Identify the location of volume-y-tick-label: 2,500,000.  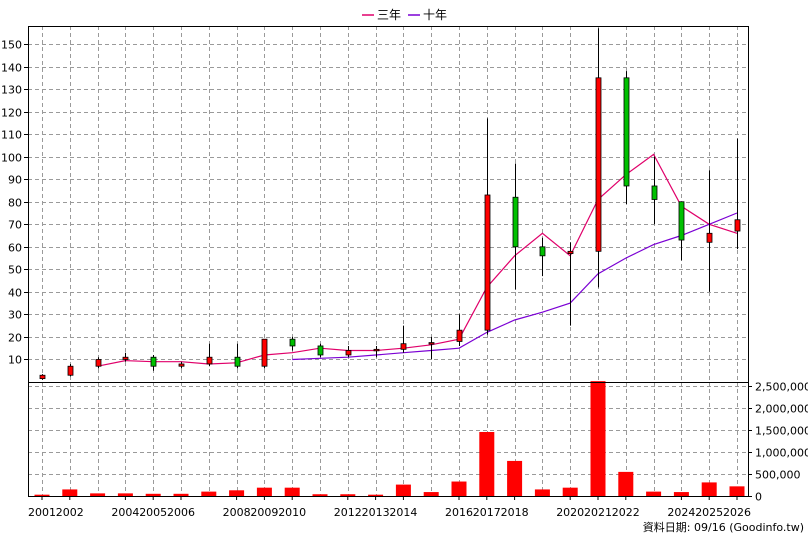
(781, 387).